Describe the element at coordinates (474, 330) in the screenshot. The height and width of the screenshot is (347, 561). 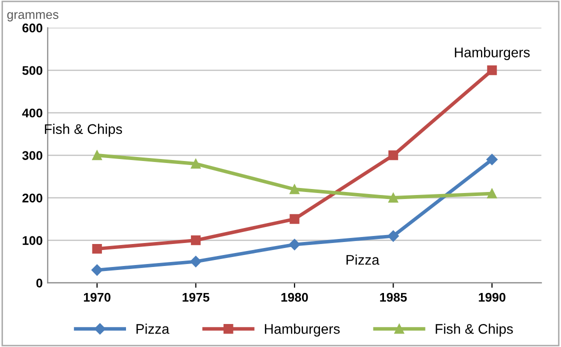
I see `legend-label: Fish & Chips` at that location.